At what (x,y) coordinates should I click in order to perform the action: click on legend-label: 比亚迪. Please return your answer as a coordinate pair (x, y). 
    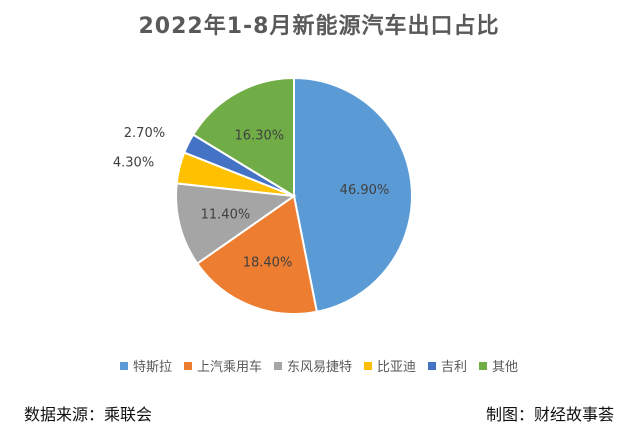
    Looking at the image, I should click on (397, 367).